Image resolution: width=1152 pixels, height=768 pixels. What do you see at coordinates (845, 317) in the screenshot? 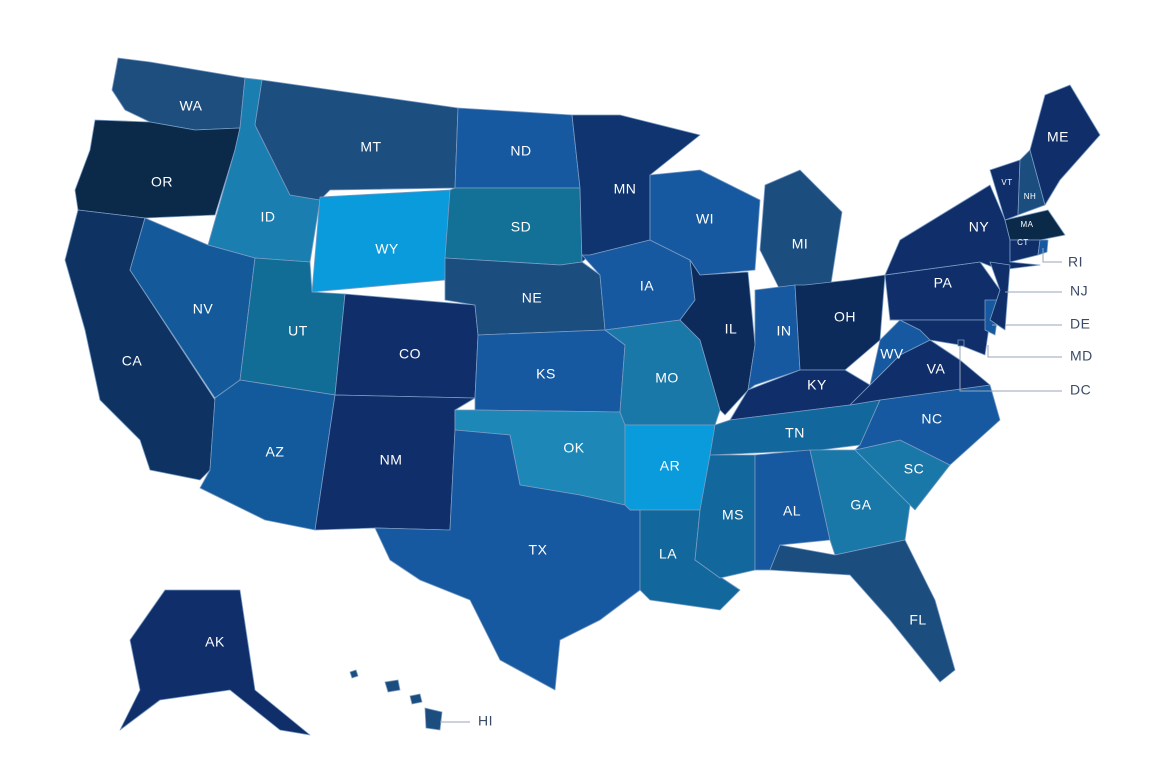
I see `state-label: OH` at bounding box center [845, 317].